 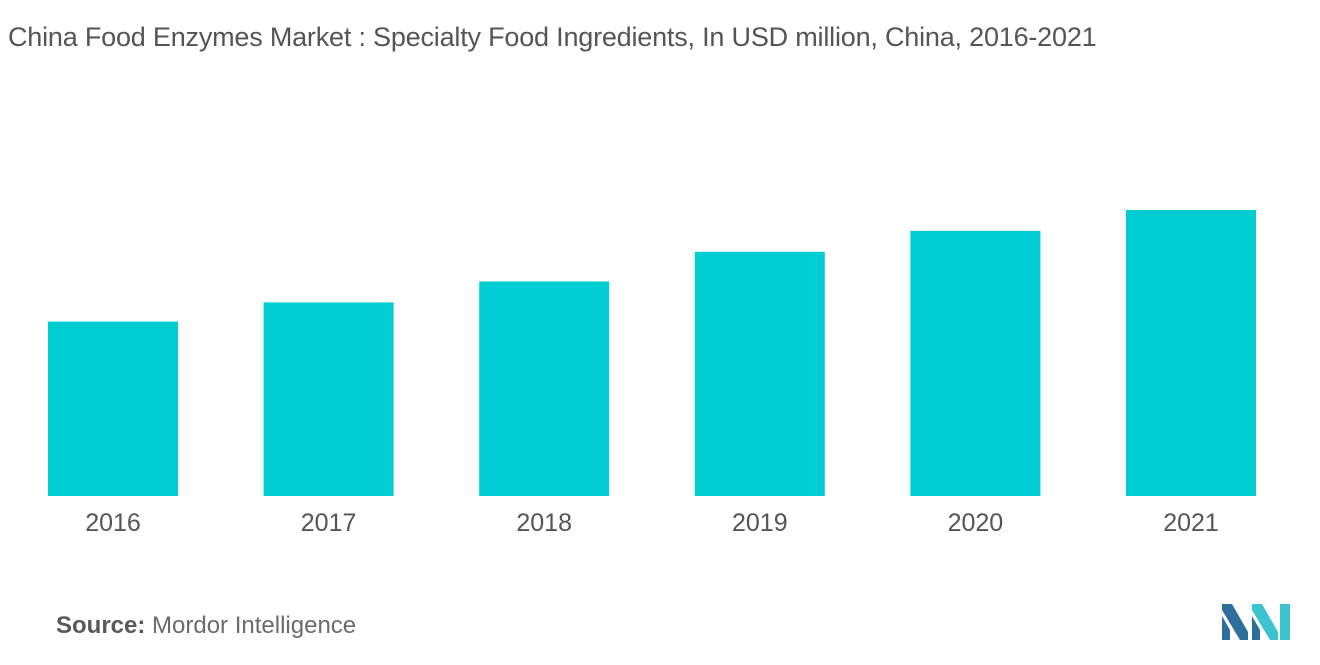 I want to click on x-tick-label-2017: 2017, so click(x=329, y=523).